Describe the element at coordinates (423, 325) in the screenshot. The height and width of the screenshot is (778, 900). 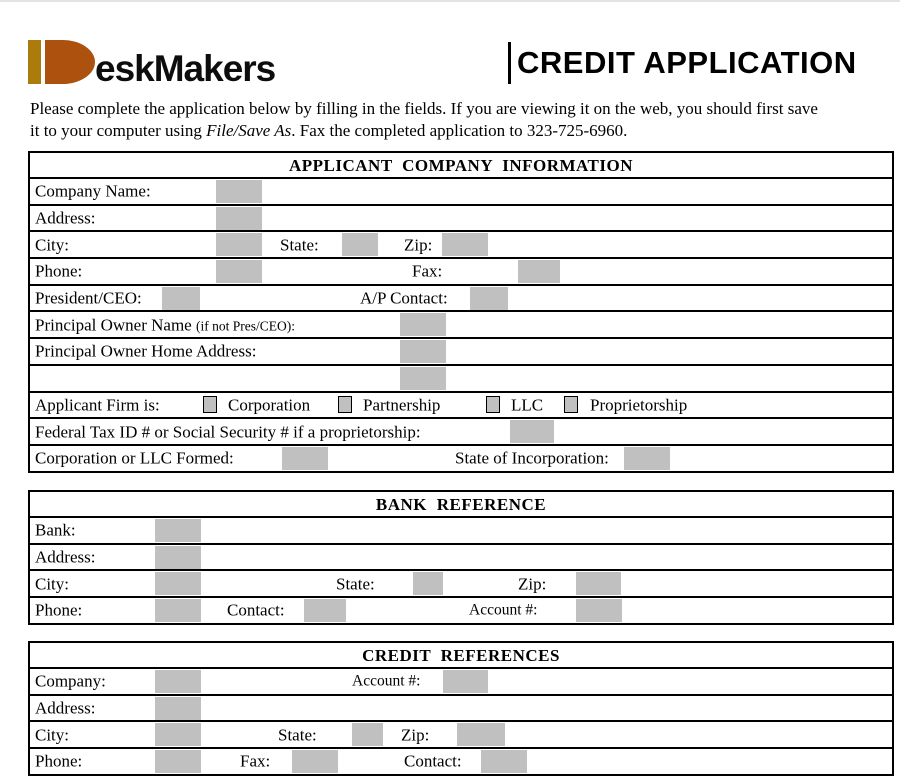
I see `principal-owner-name-field` at that location.